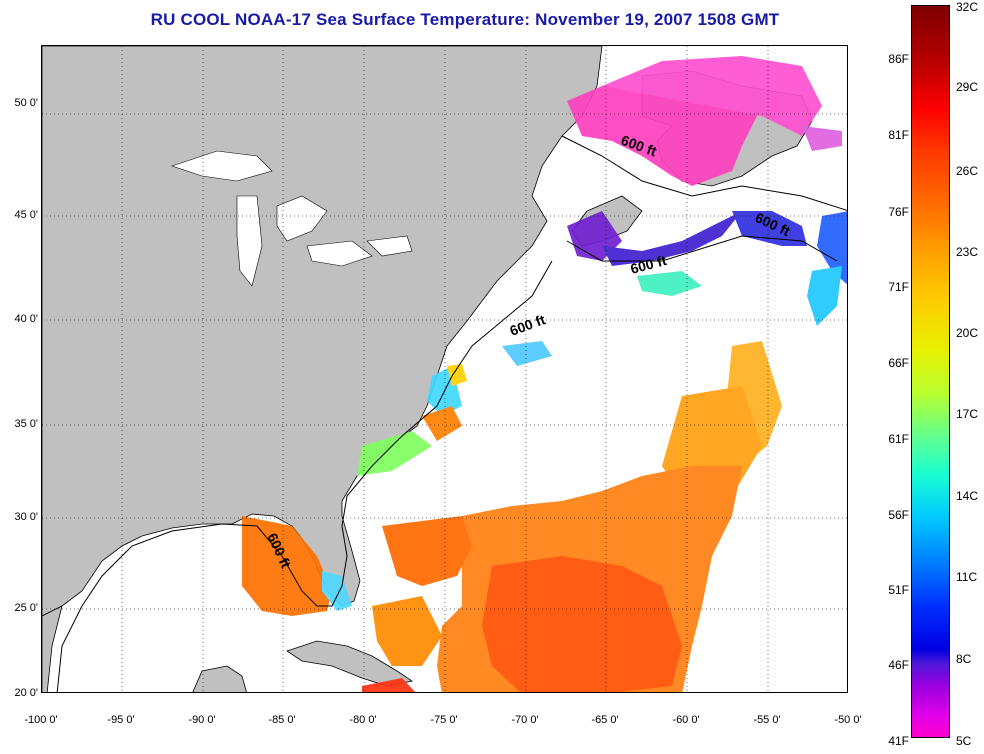 This screenshot has height=754, width=984. What do you see at coordinates (898, 590) in the screenshot?
I see `colorbar-label-51f: 51F` at bounding box center [898, 590].